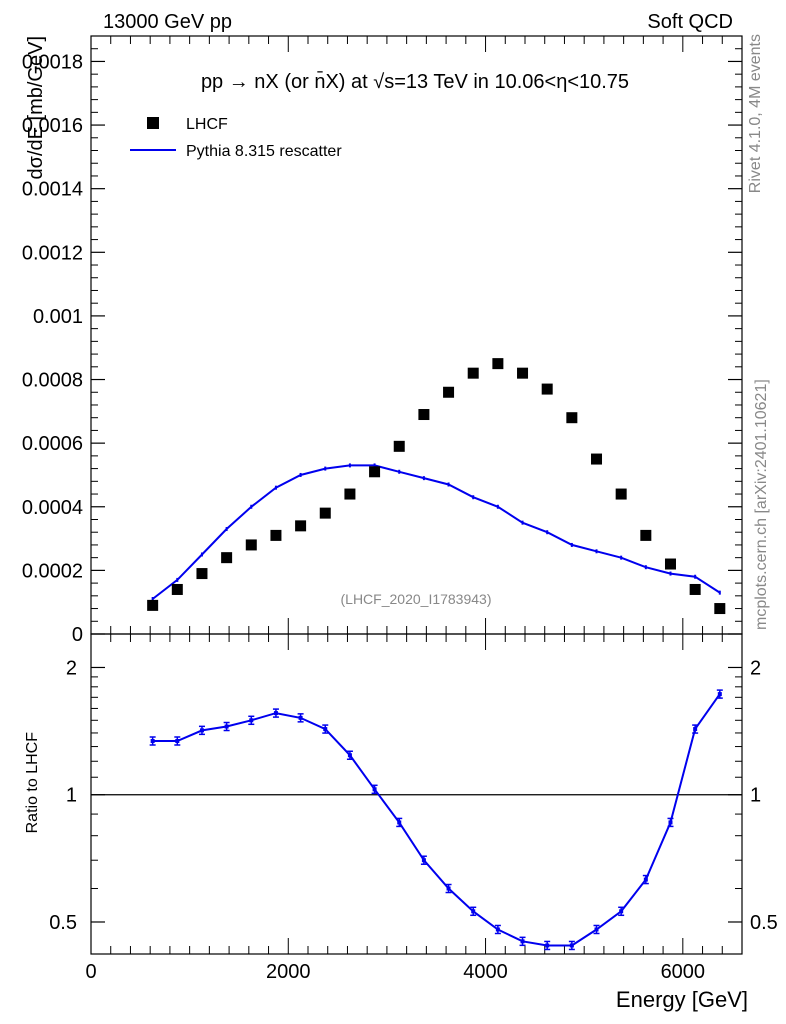 The image size is (786, 1024). I want to click on x-axis-label: Energy [GeV], so click(682, 999).